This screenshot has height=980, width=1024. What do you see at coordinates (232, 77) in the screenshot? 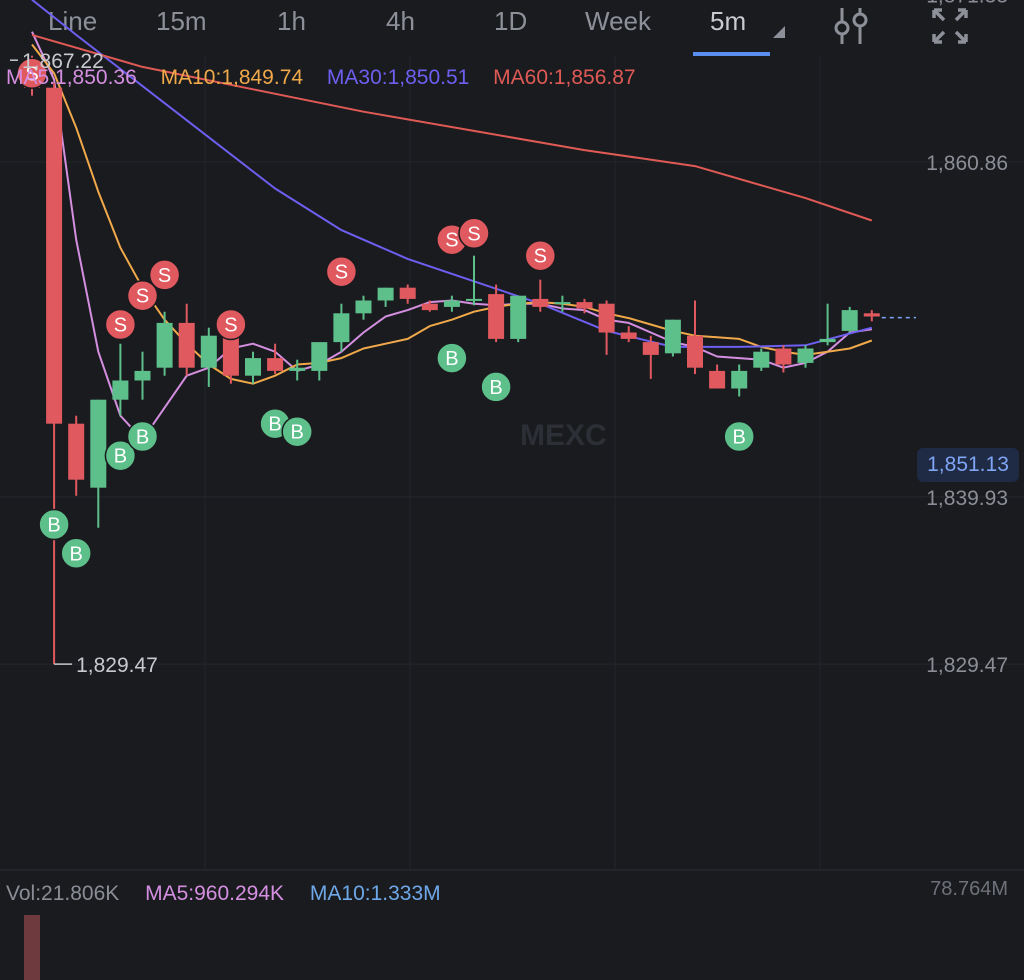
I see `ma10-legend: MA10:1,849.74` at bounding box center [232, 77].